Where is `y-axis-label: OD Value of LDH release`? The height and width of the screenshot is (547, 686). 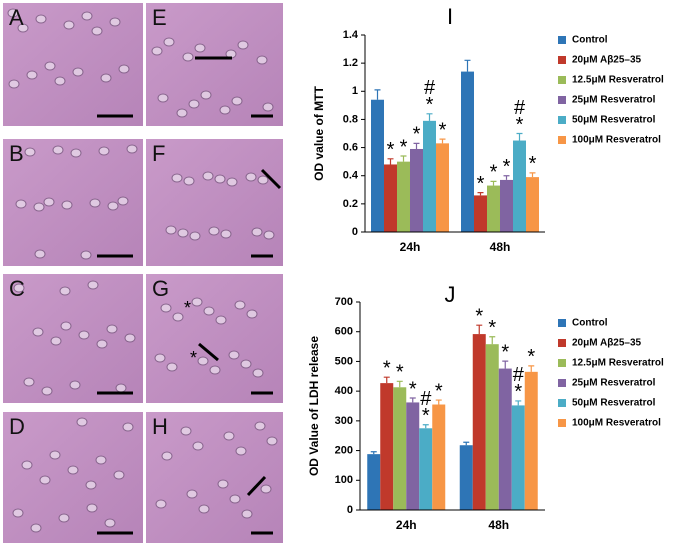 y-axis-label: OD Value of LDH release is located at coordinates (314, 406).